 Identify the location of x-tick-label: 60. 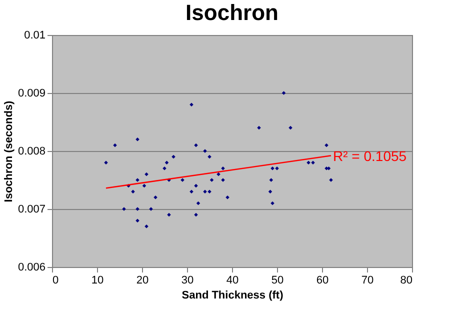
(322, 280).